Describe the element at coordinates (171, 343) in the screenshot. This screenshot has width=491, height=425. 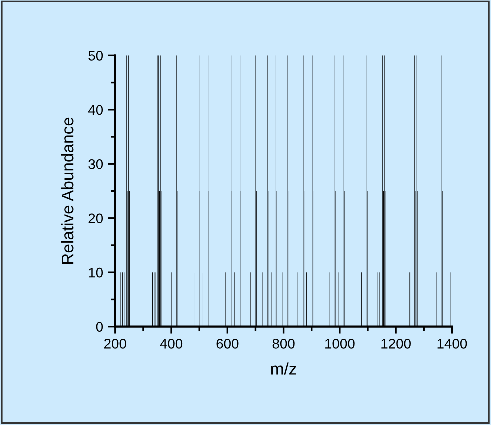
I see `x-tick-label: 400` at that location.